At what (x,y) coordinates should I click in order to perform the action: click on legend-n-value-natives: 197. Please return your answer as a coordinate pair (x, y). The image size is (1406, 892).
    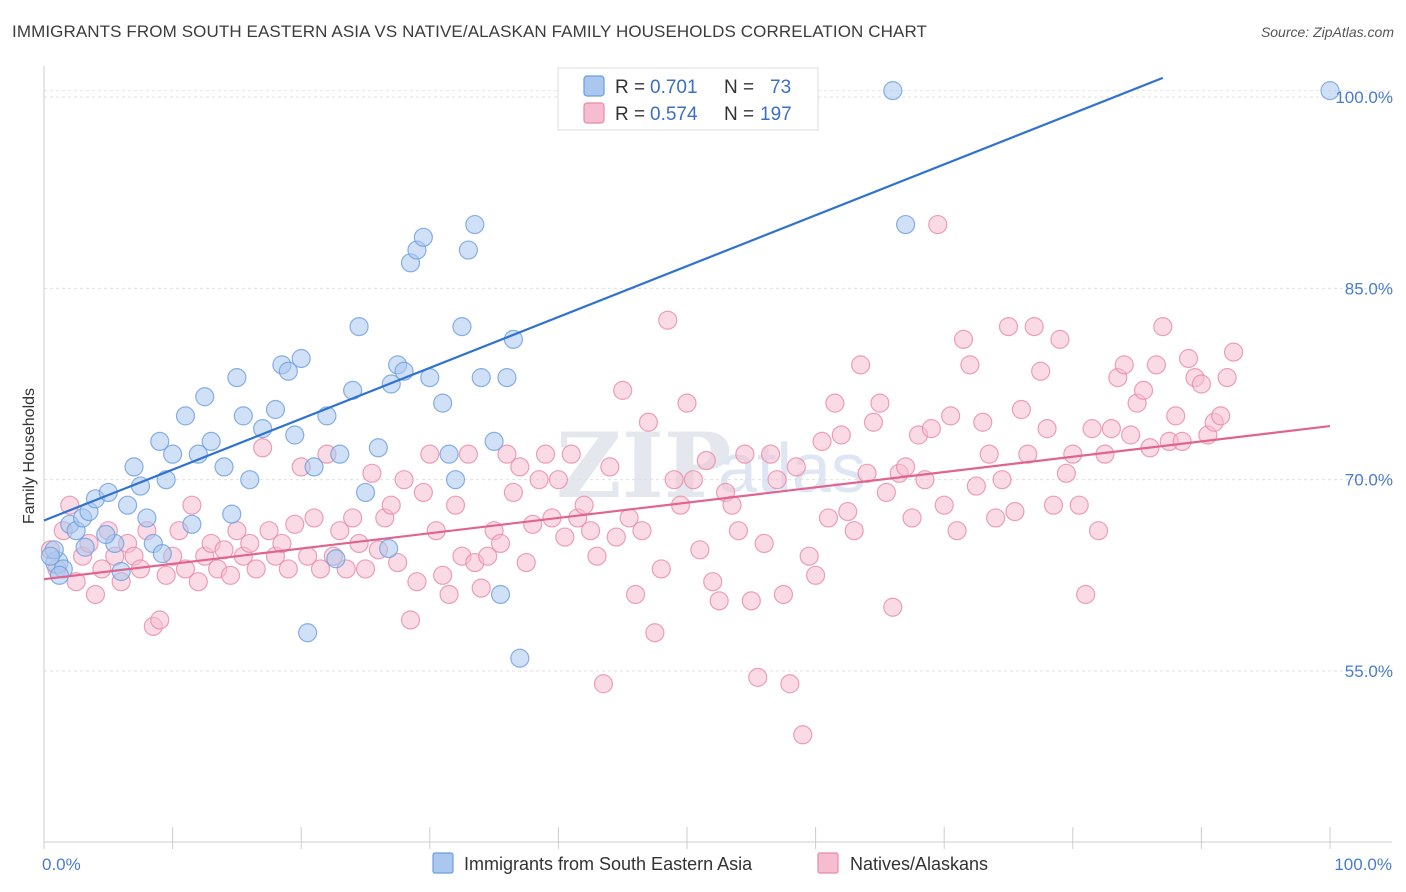
    Looking at the image, I should click on (776, 114).